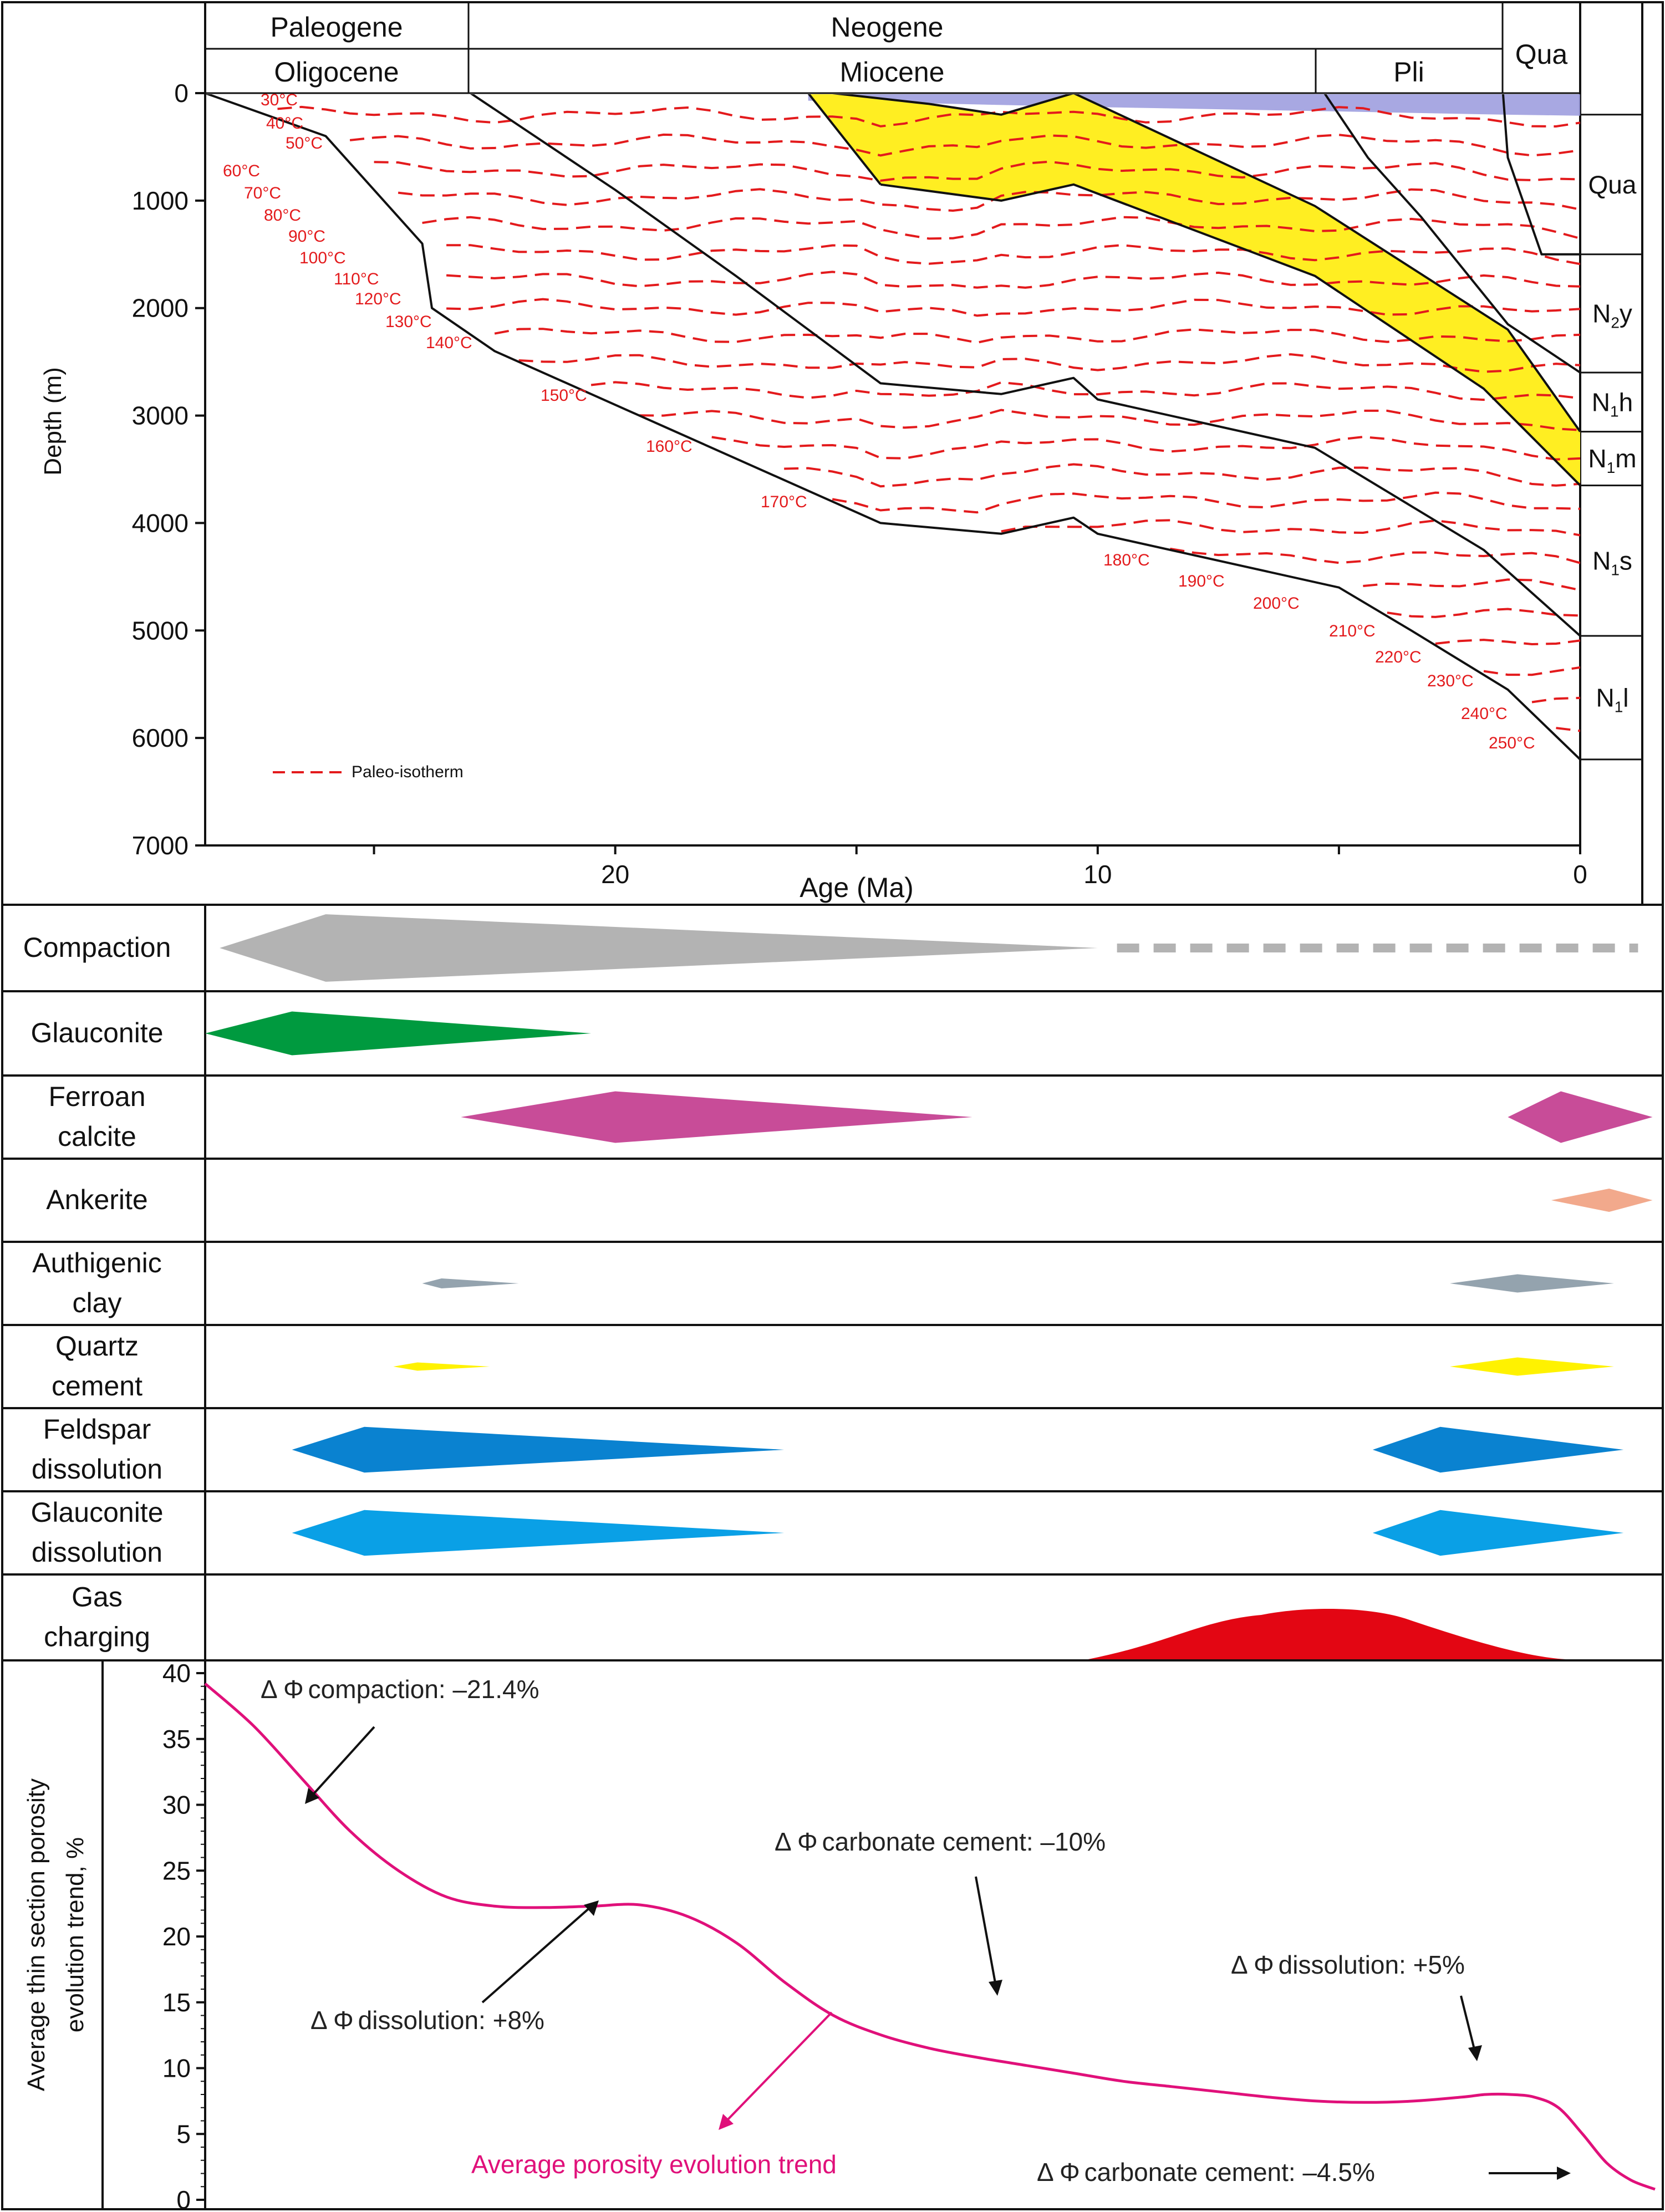 The image size is (1665, 2212). Describe the element at coordinates (1194, 105) in the screenshot. I see `seawater-layer` at that location.